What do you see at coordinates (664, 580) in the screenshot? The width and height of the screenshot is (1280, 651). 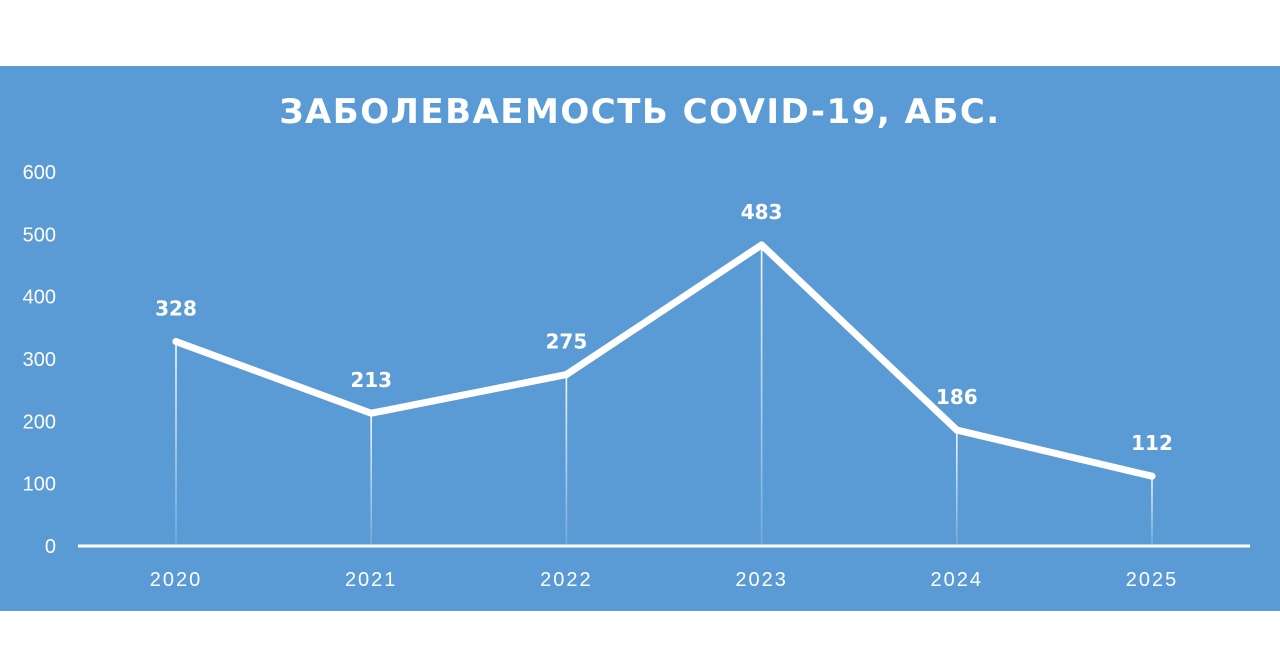 I see `x-axis-ticks: 2020 2021 2022 2023 2024 2025` at bounding box center [664, 580].